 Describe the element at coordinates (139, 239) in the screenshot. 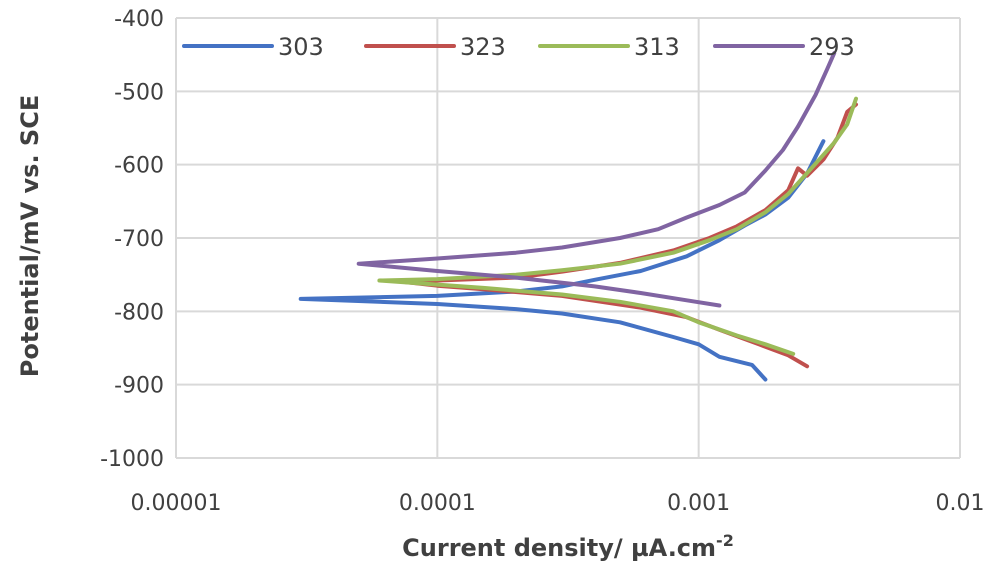

I see `y-tick-label: -700` at that location.